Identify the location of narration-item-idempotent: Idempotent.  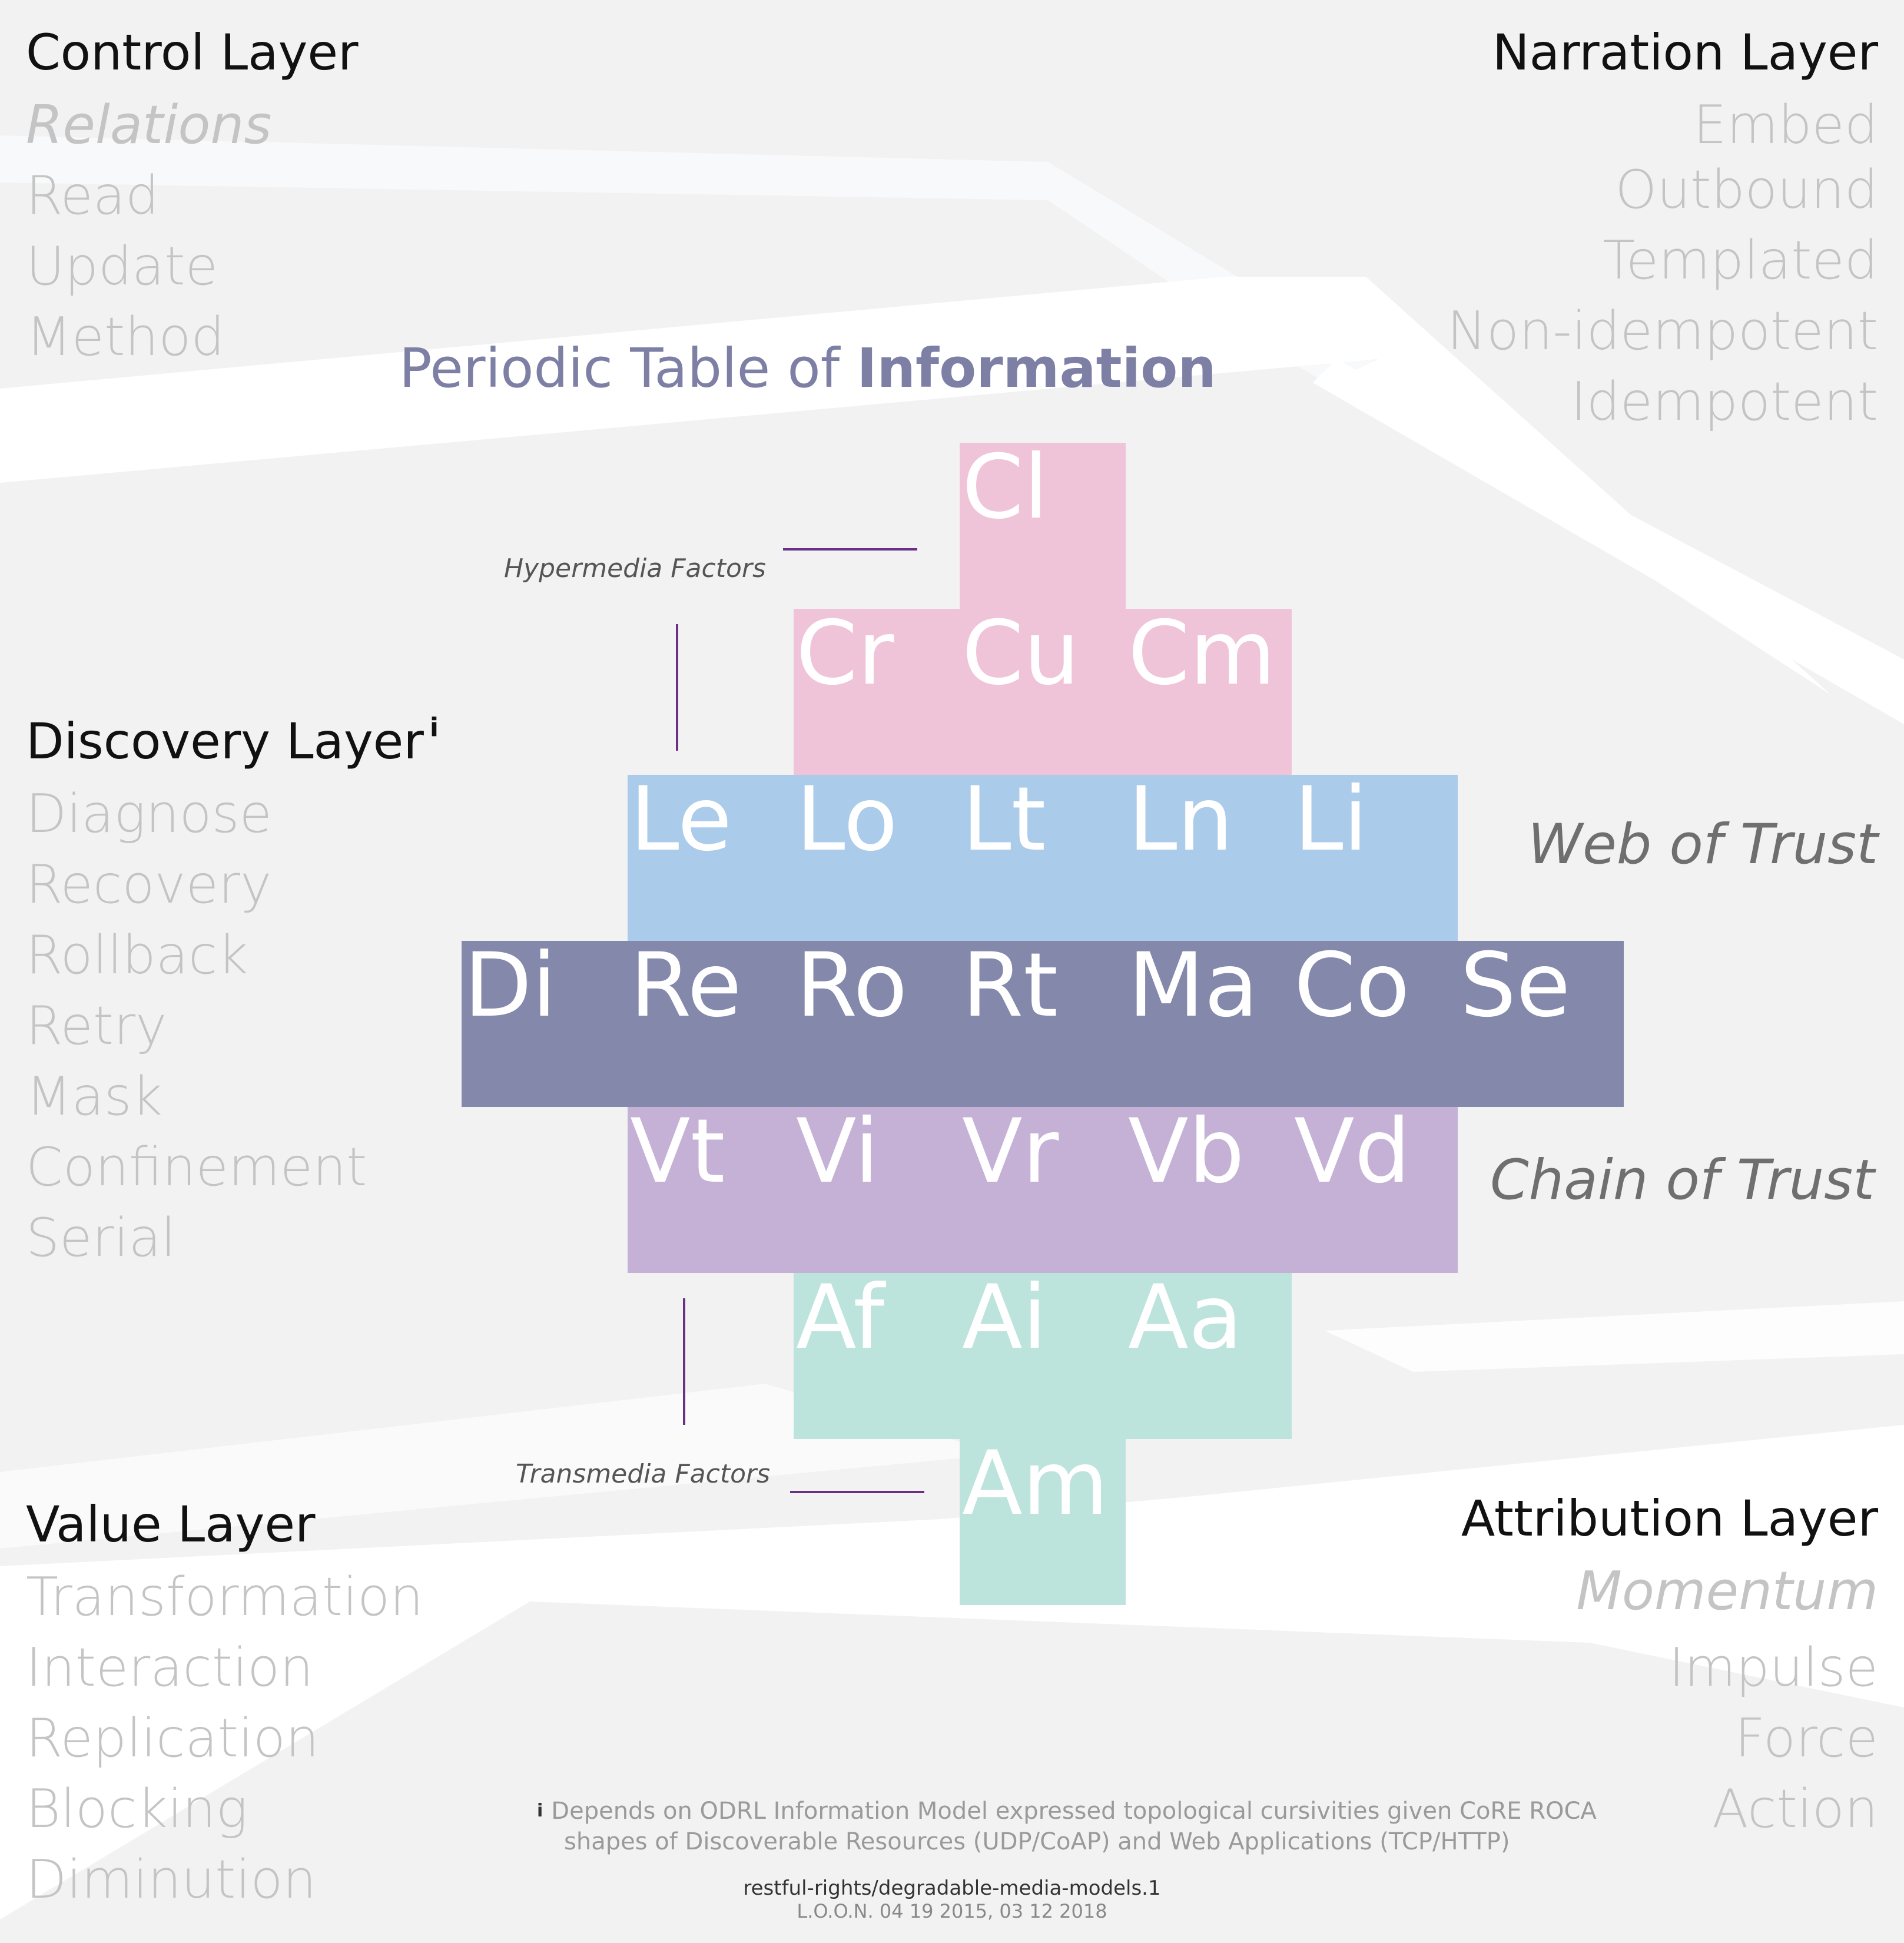
(1724, 402).